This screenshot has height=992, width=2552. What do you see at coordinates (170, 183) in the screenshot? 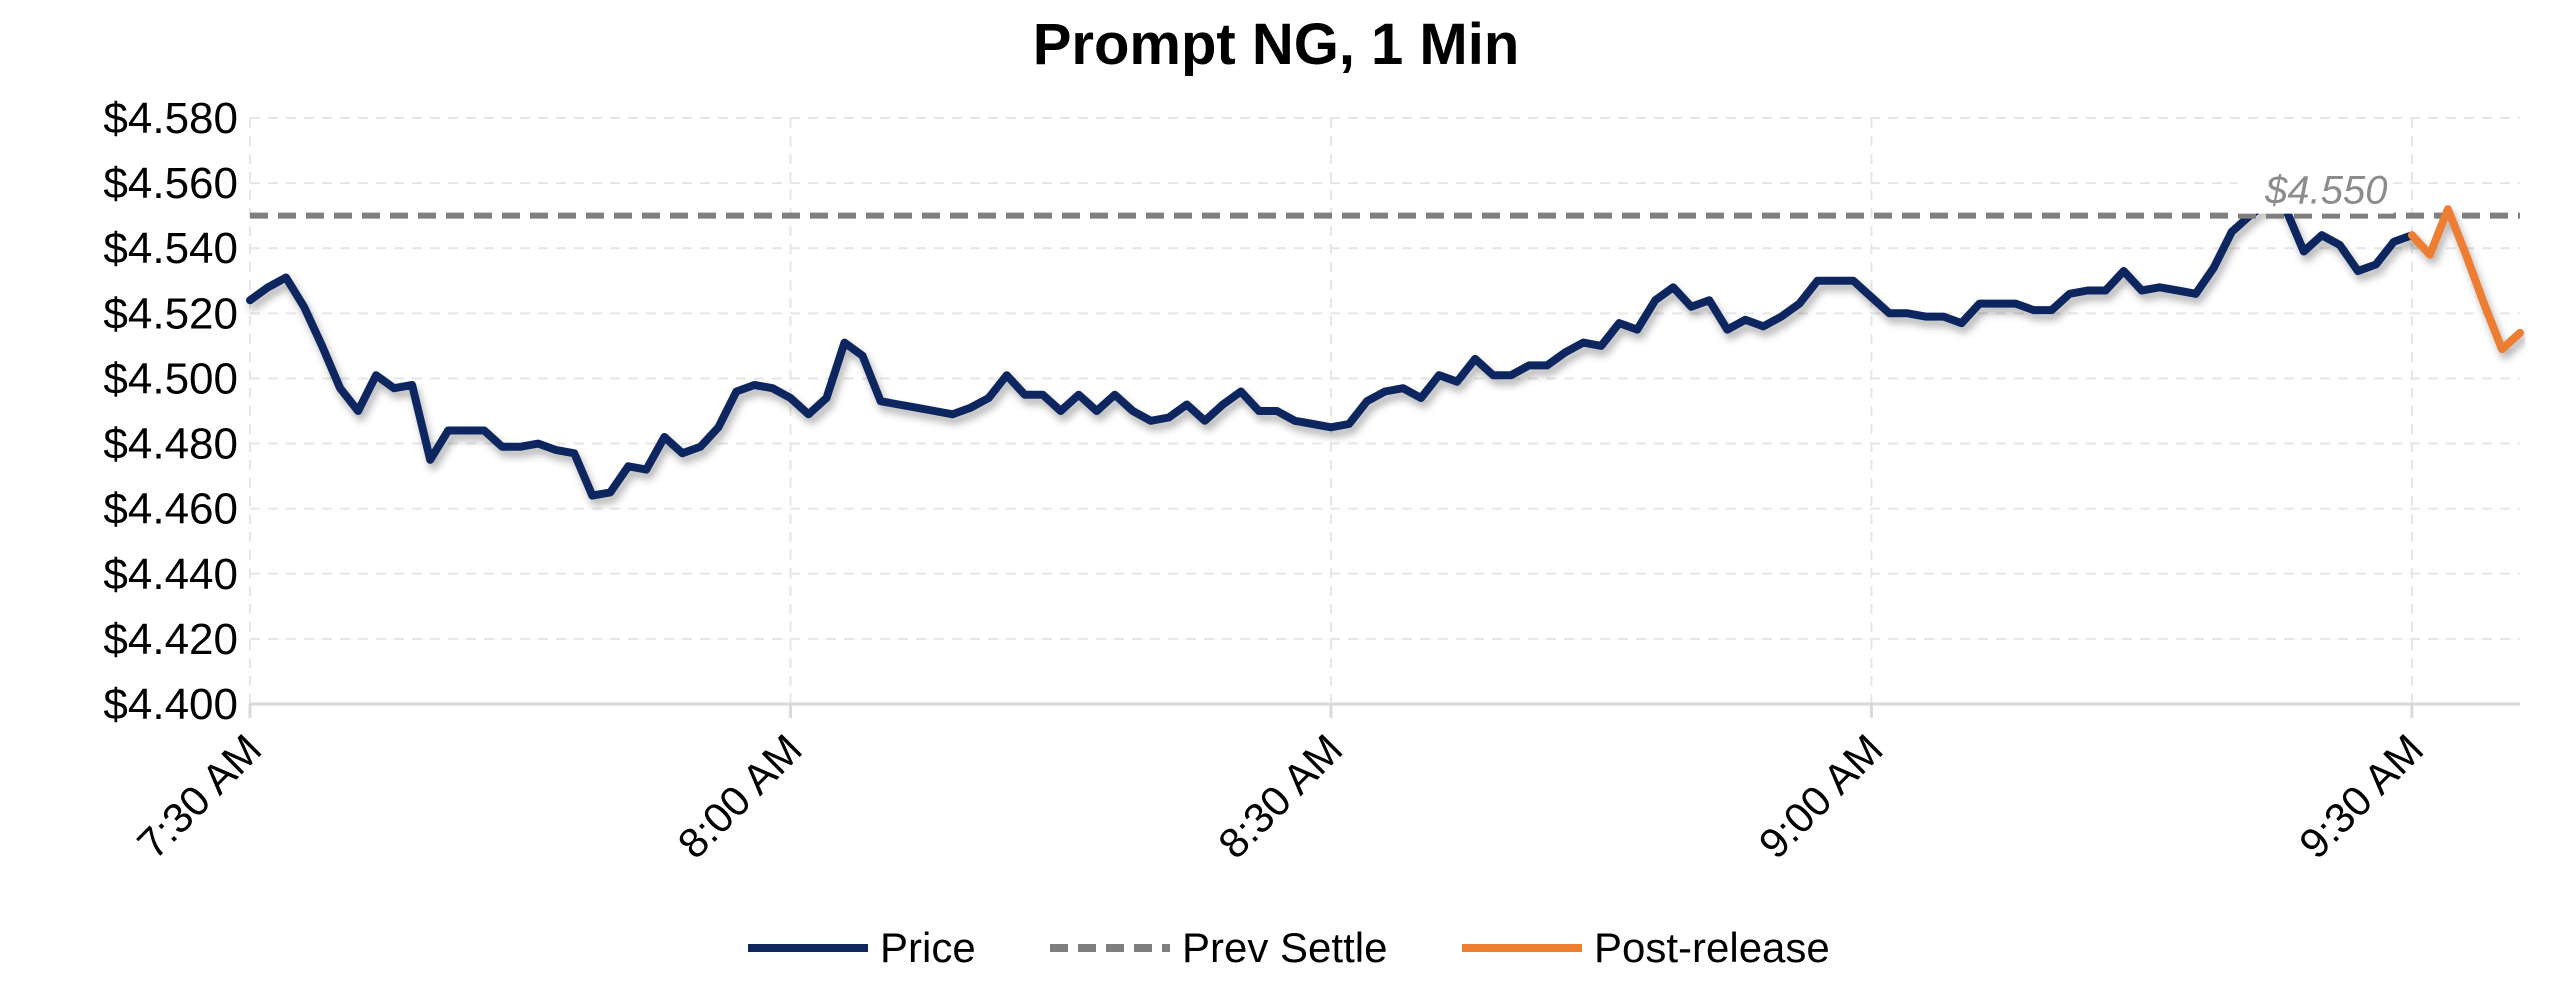
I see `y-tick-label: $4.560` at bounding box center [170, 183].